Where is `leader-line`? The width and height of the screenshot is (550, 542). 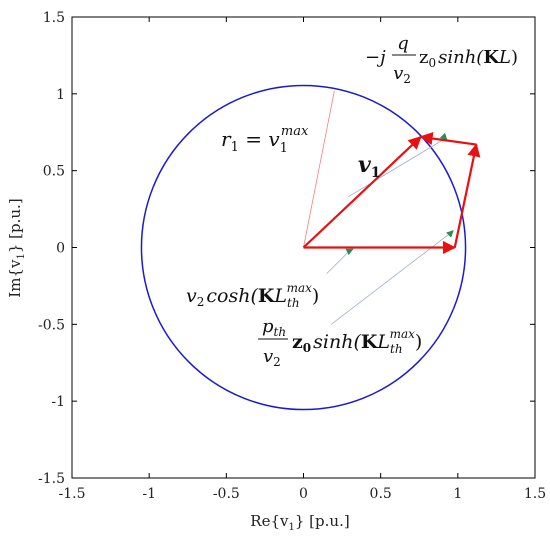
leader-line is located at coordinates (397, 168).